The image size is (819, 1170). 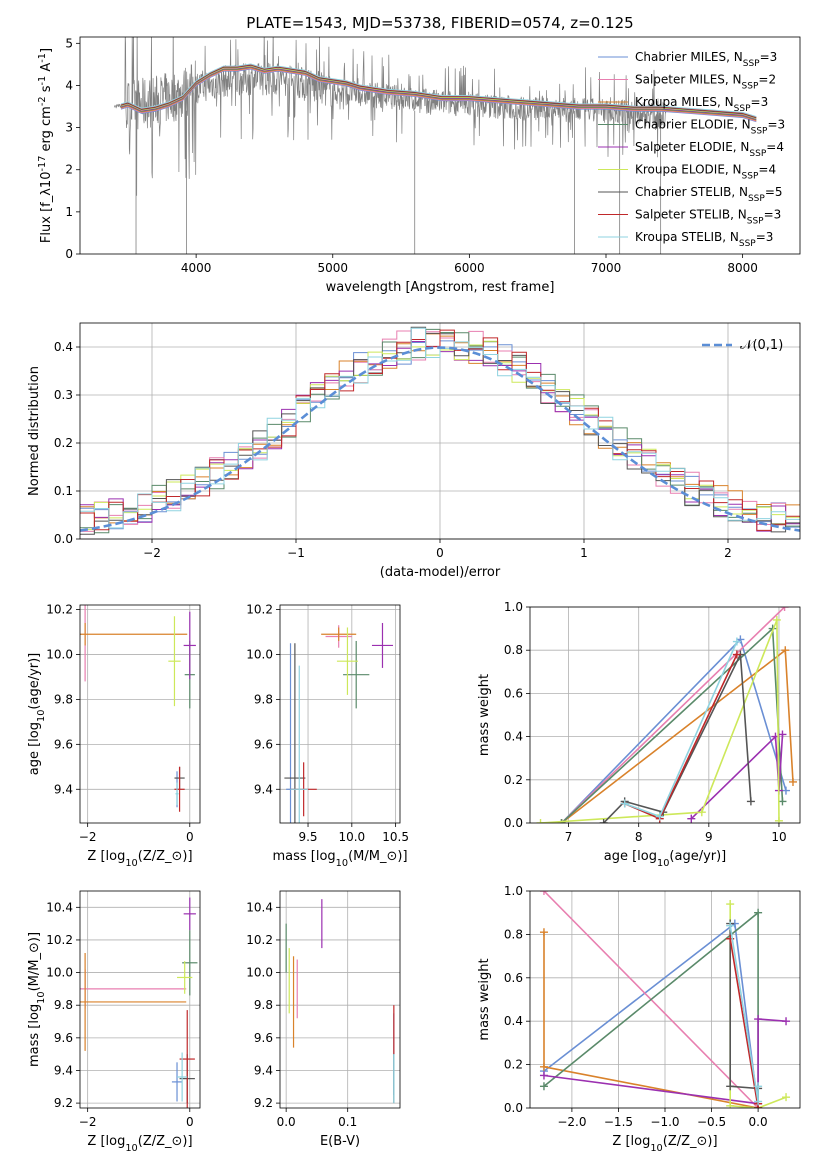 I want to click on legend-label-2: Kroupa MILES, NSSP=3, so click(x=701, y=104).